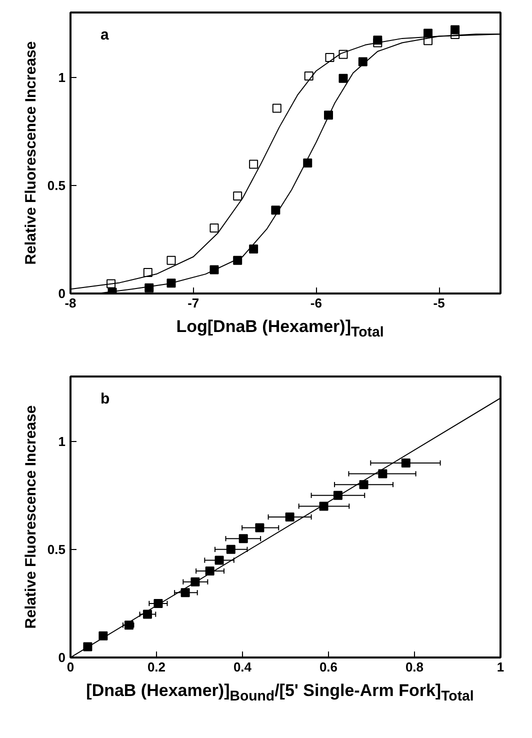 The height and width of the screenshot is (738, 532). What do you see at coordinates (105, 35) in the screenshot?
I see `annotation: a` at bounding box center [105, 35].